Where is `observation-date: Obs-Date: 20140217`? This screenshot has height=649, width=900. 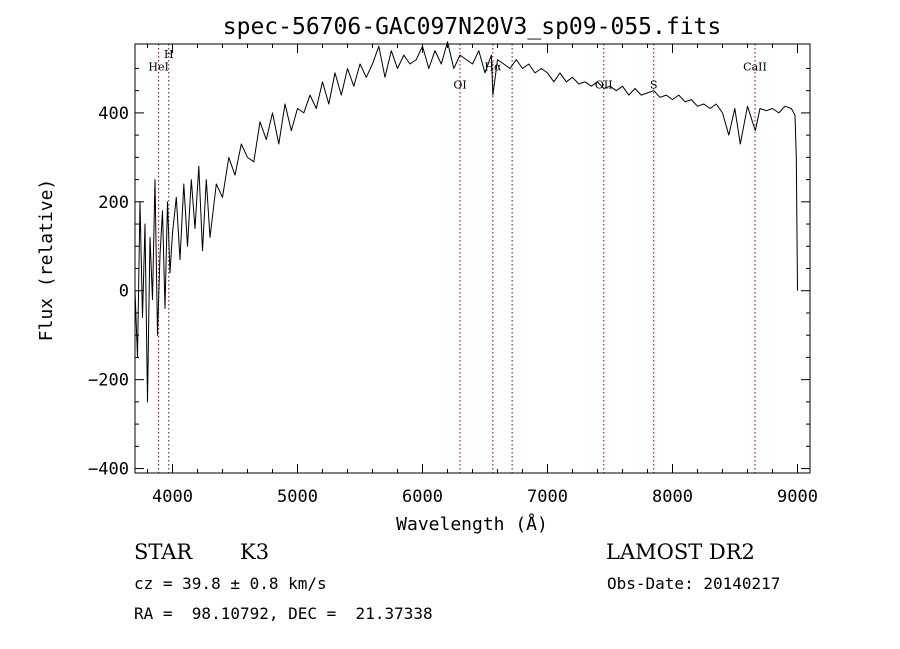 observation-date: Obs-Date: 20140217 is located at coordinates (694, 583).